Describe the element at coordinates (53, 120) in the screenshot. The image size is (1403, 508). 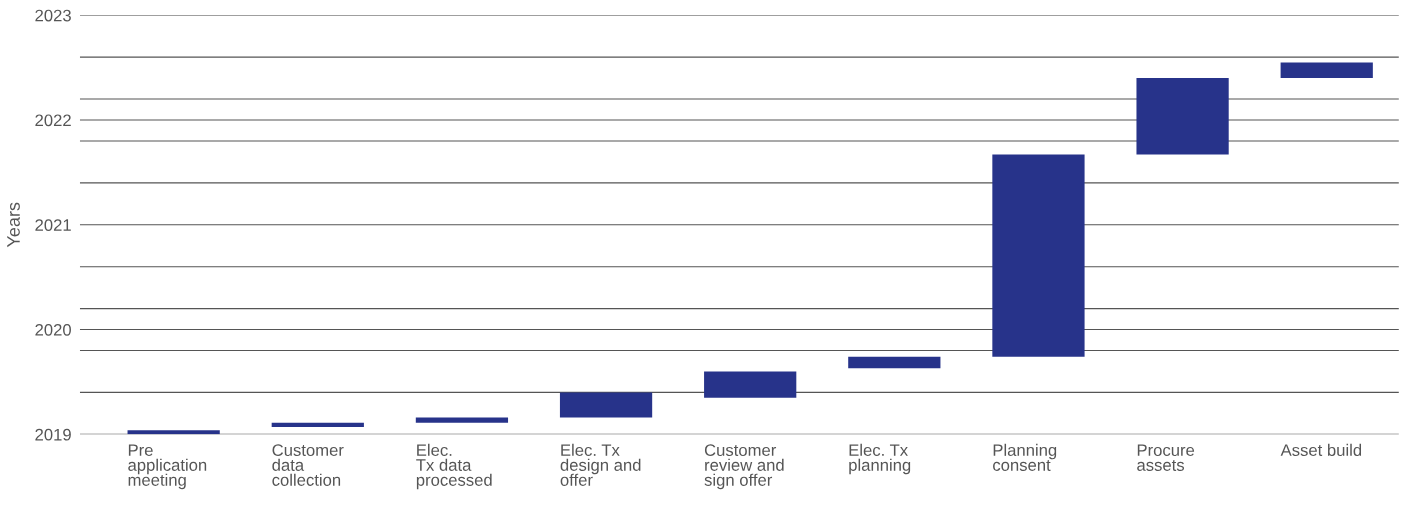
I see `y-tick-label: 2022` at that location.